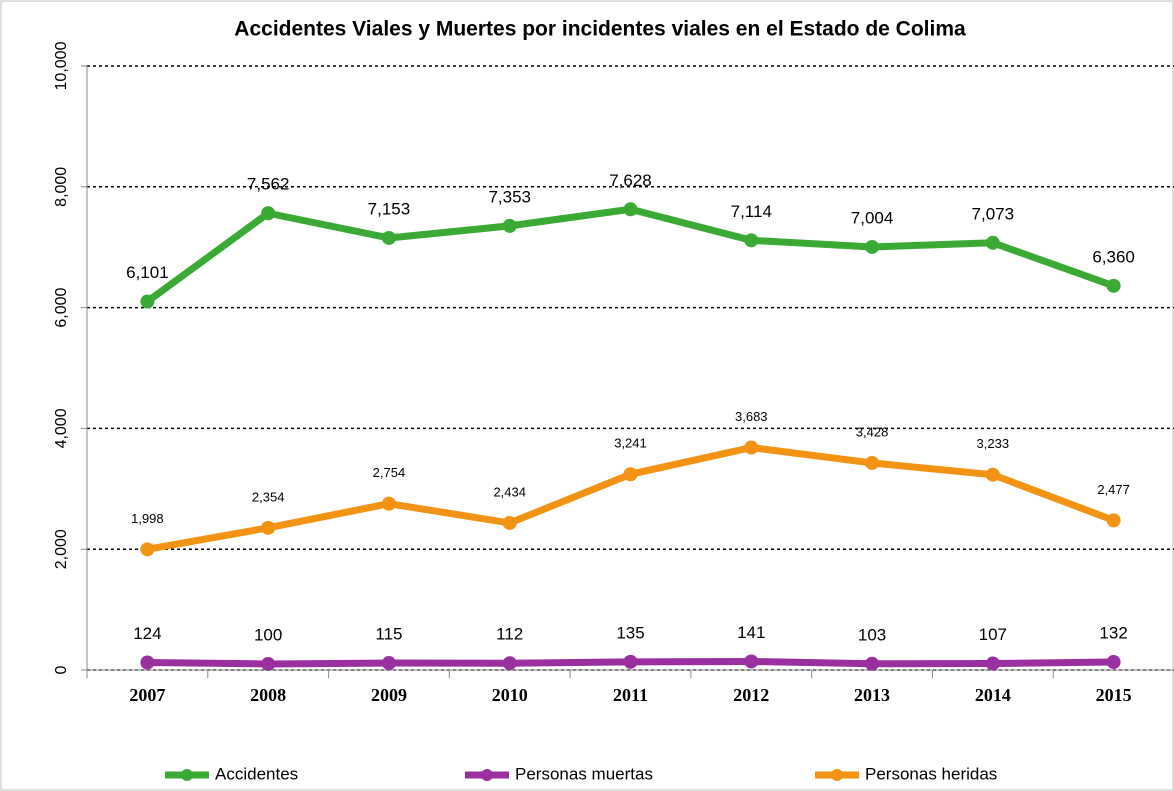 This screenshot has height=791, width=1174. What do you see at coordinates (1114, 695) in the screenshot?
I see `x-tick-label: 2015` at bounding box center [1114, 695].